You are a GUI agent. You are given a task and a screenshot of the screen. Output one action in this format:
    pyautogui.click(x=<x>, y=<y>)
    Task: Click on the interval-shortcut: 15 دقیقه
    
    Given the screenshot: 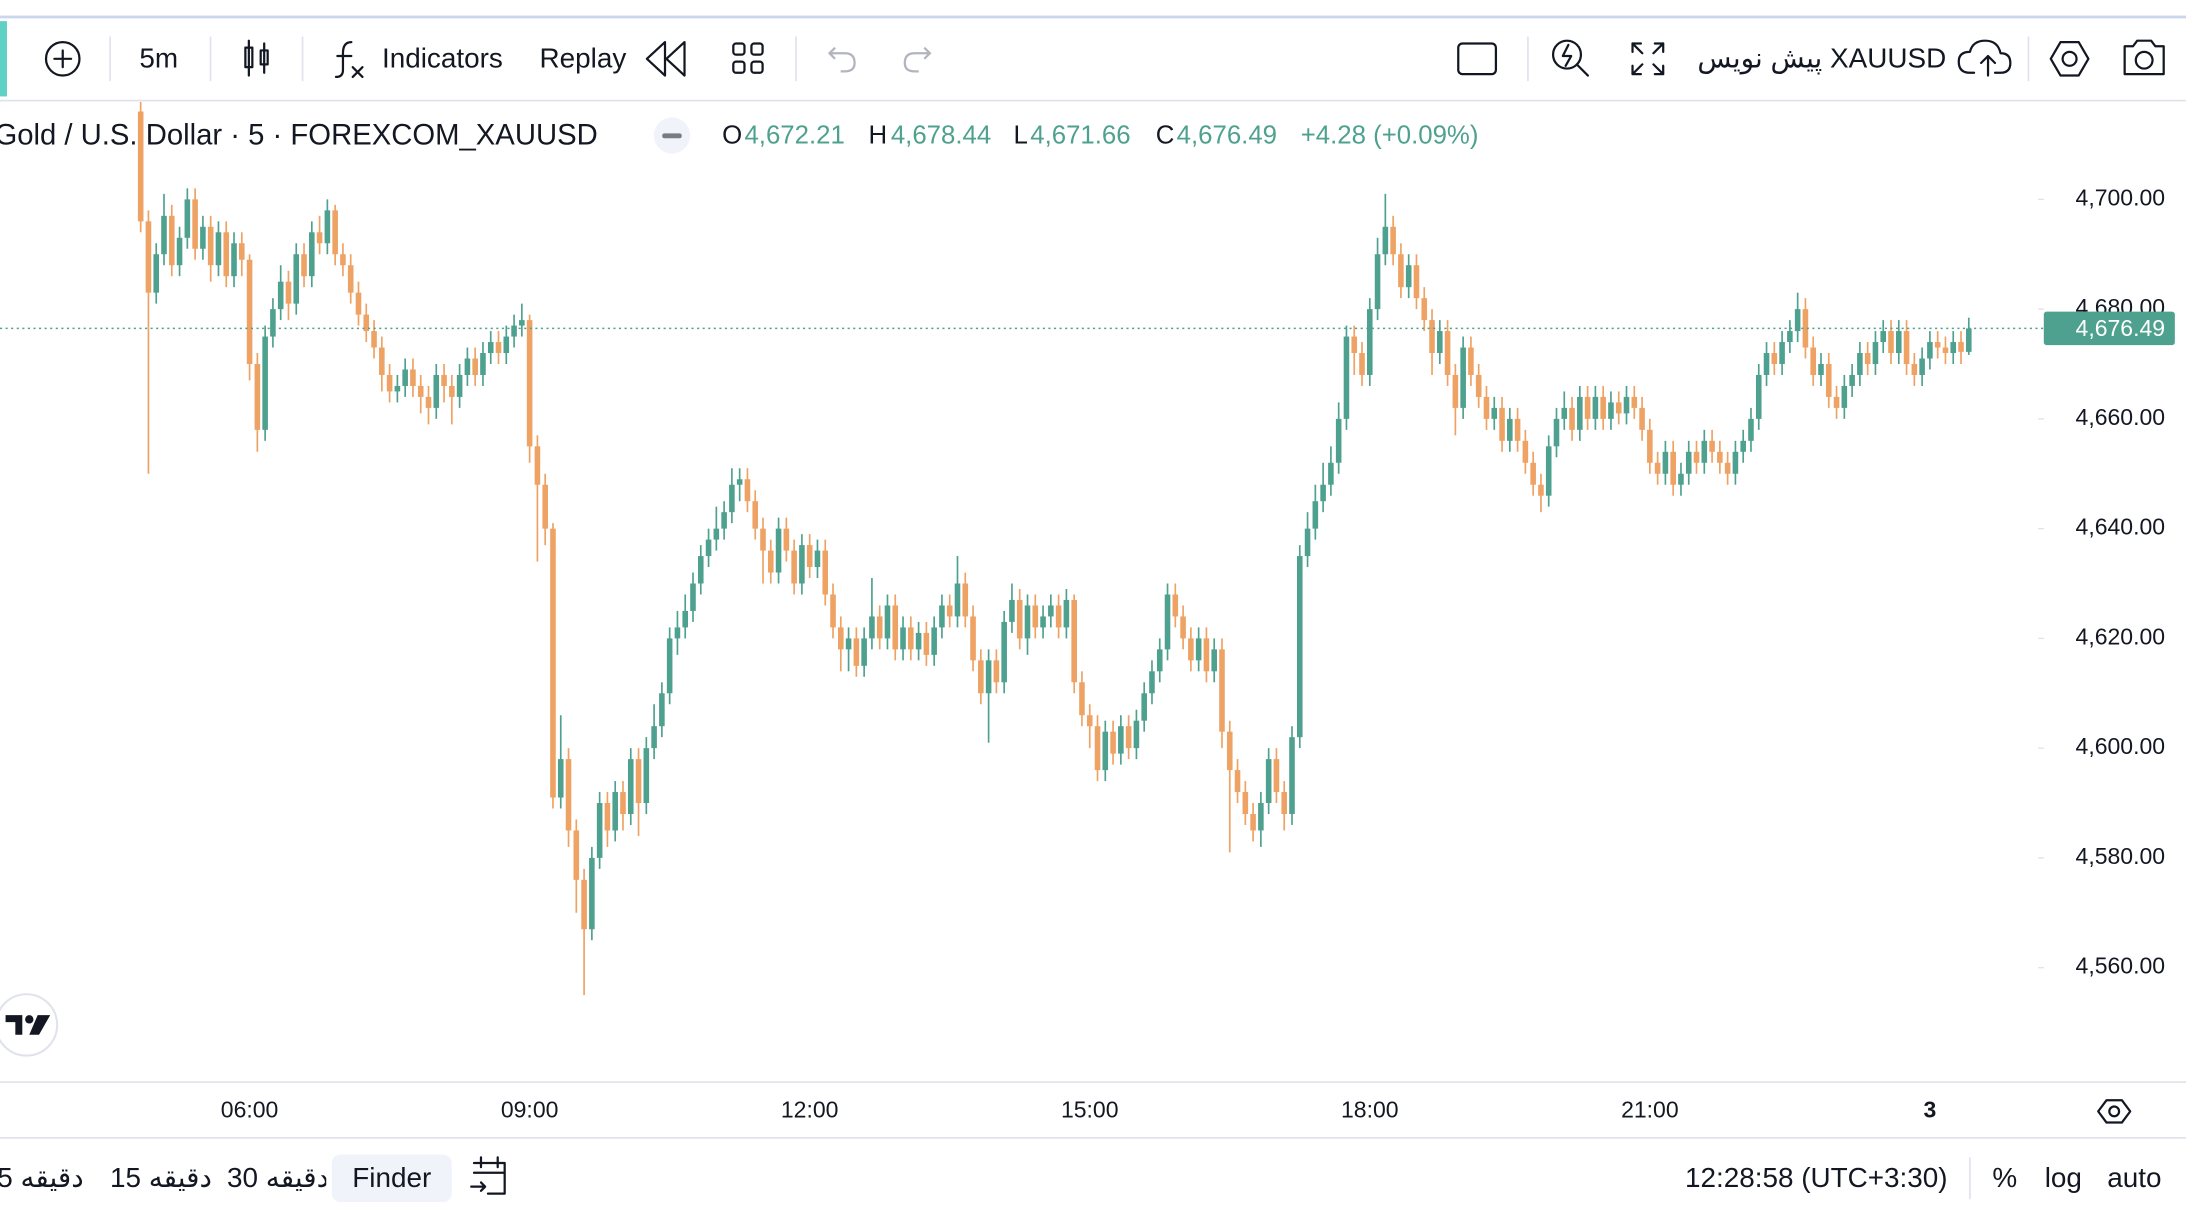 What is the action you would take?
    pyautogui.click(x=161, y=1177)
    